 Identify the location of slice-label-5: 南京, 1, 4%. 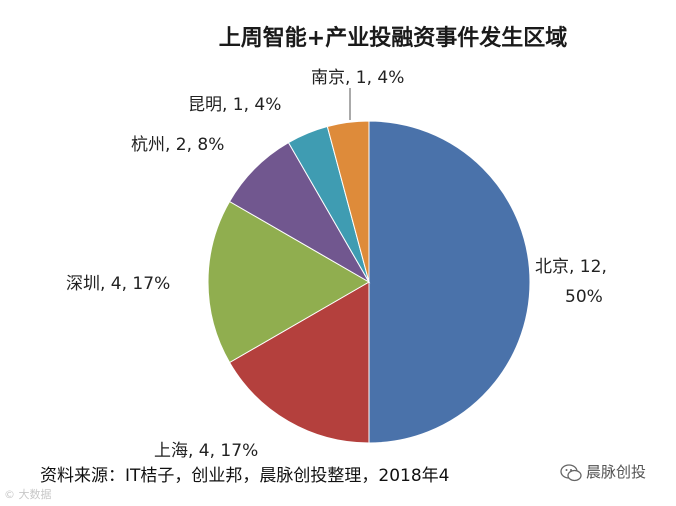
(357, 78).